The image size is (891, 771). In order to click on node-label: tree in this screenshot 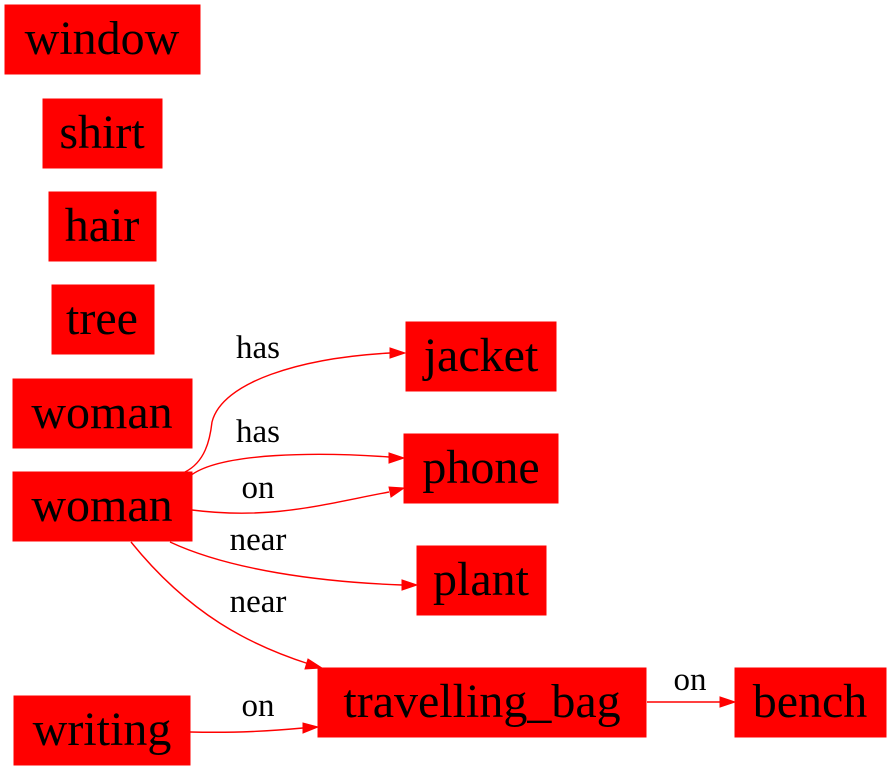, I will do `click(102, 318)`.